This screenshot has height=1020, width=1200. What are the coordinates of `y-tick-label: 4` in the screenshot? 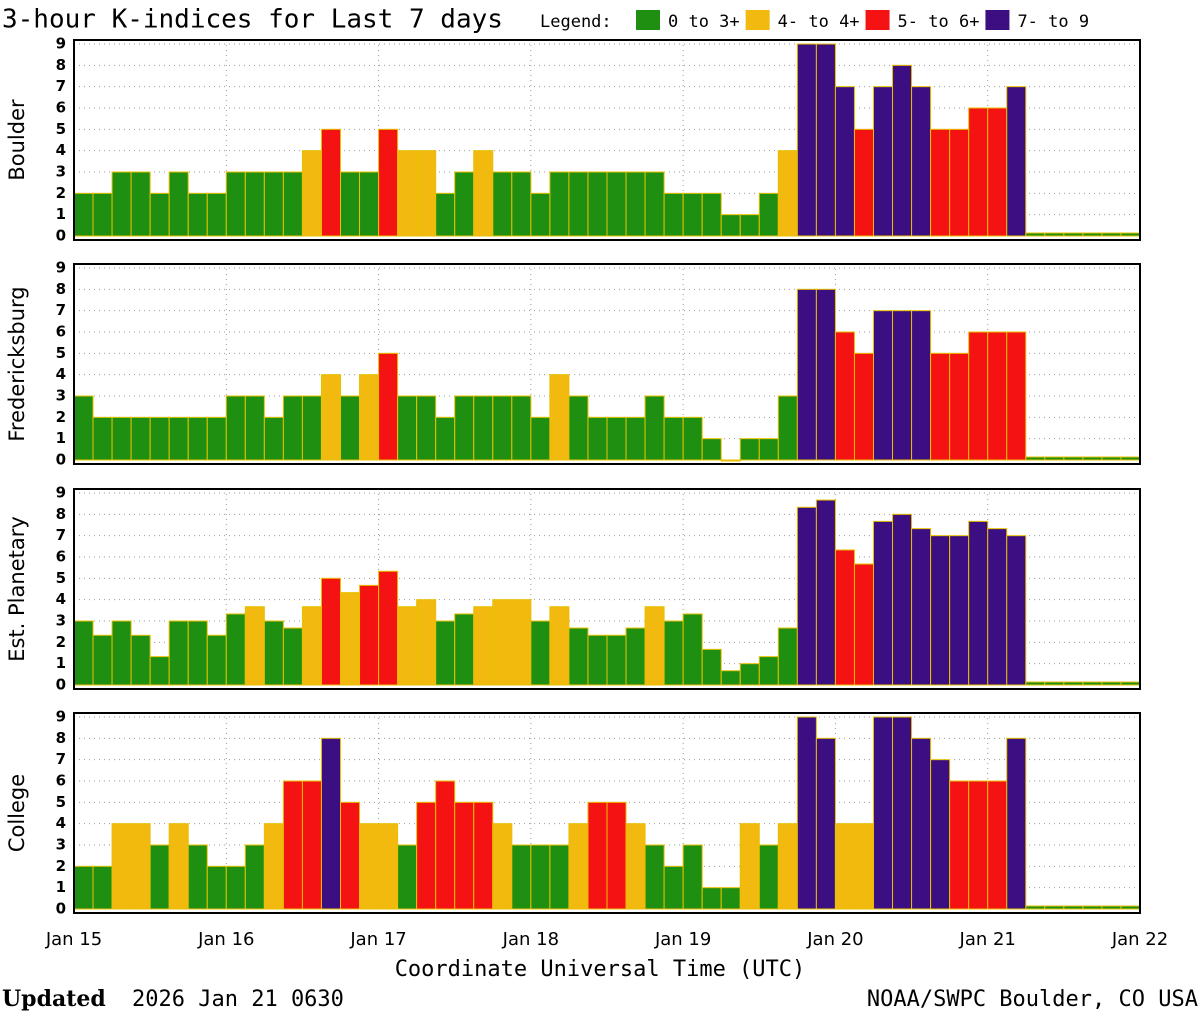 It's located at (61, 374).